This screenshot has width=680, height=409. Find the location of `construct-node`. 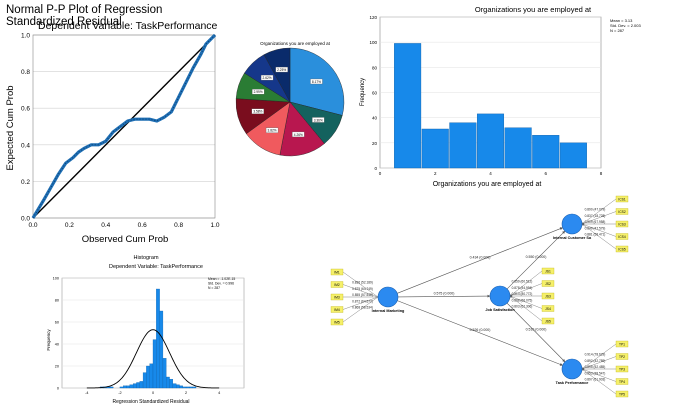

construct-node is located at coordinates (388, 297).